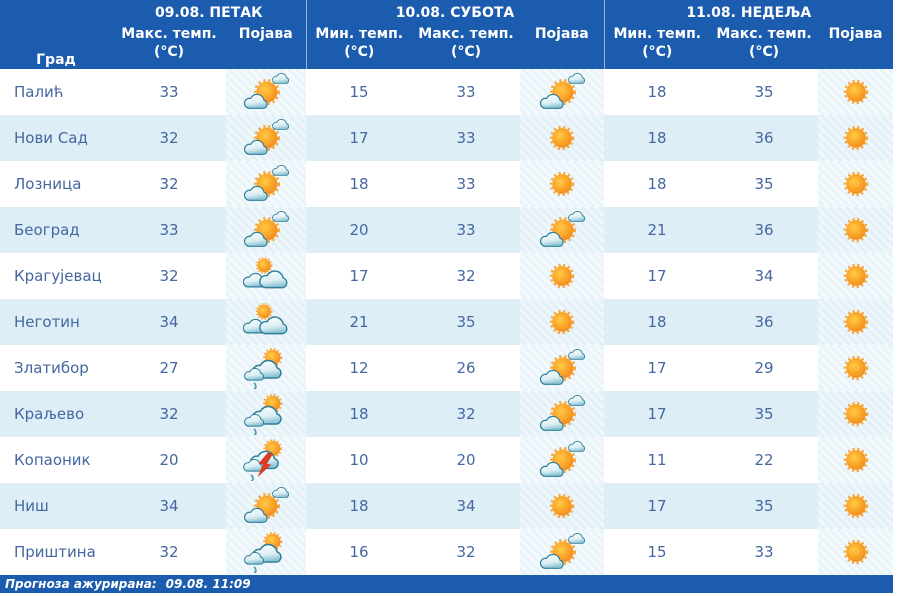 Image resolution: width=900 pixels, height=596 pixels. What do you see at coordinates (466, 45) in the screenshot?
I see `saturday-max-temp-header: Макс. темп. (°C)` at bounding box center [466, 45].